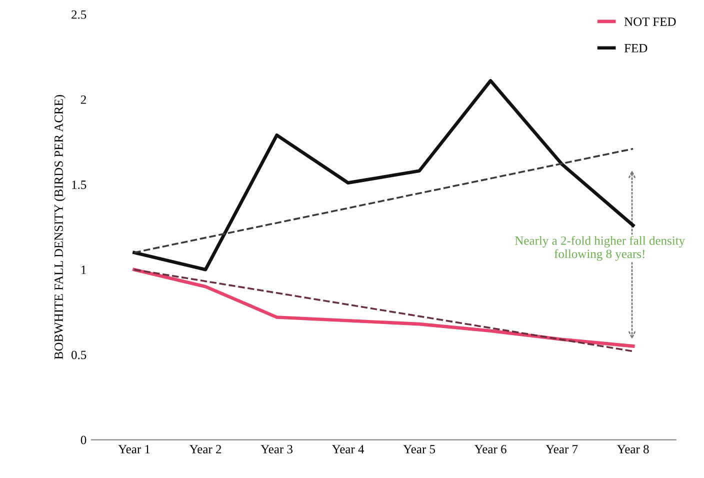 This screenshot has height=478, width=704. I want to click on y-tick-label: 1.5, so click(79, 185).